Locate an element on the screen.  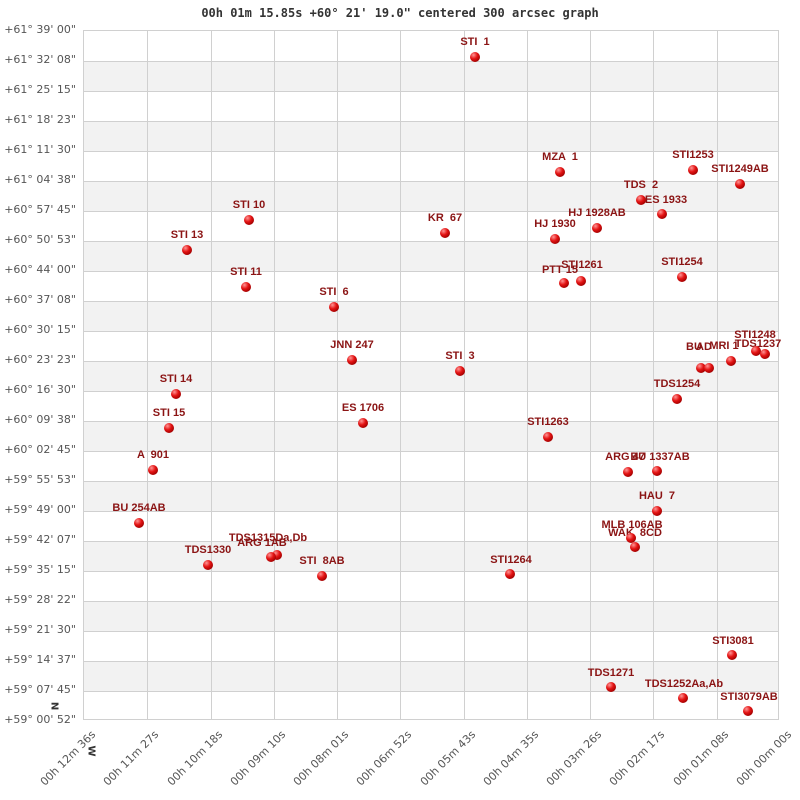
dec-tick-label: +61° 11' 30" is located at coordinates (40, 149).